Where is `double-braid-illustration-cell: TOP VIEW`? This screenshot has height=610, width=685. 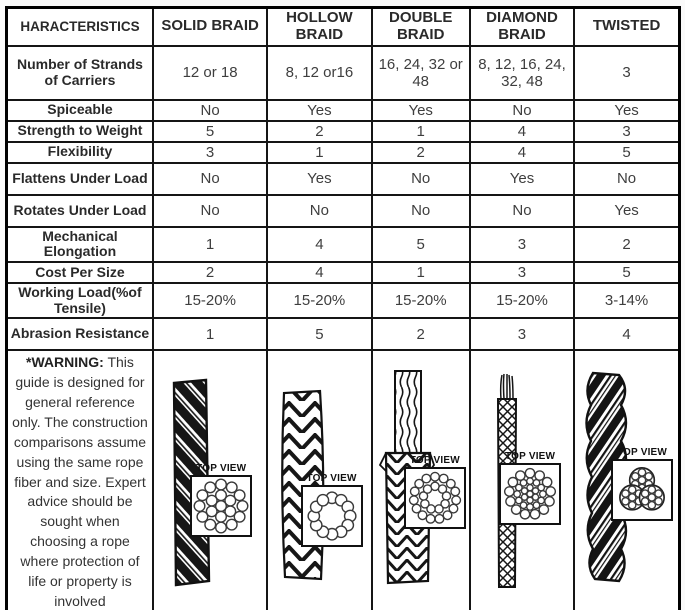
double-braid-illustration-cell: TOP VIEW is located at coordinates (420, 479).